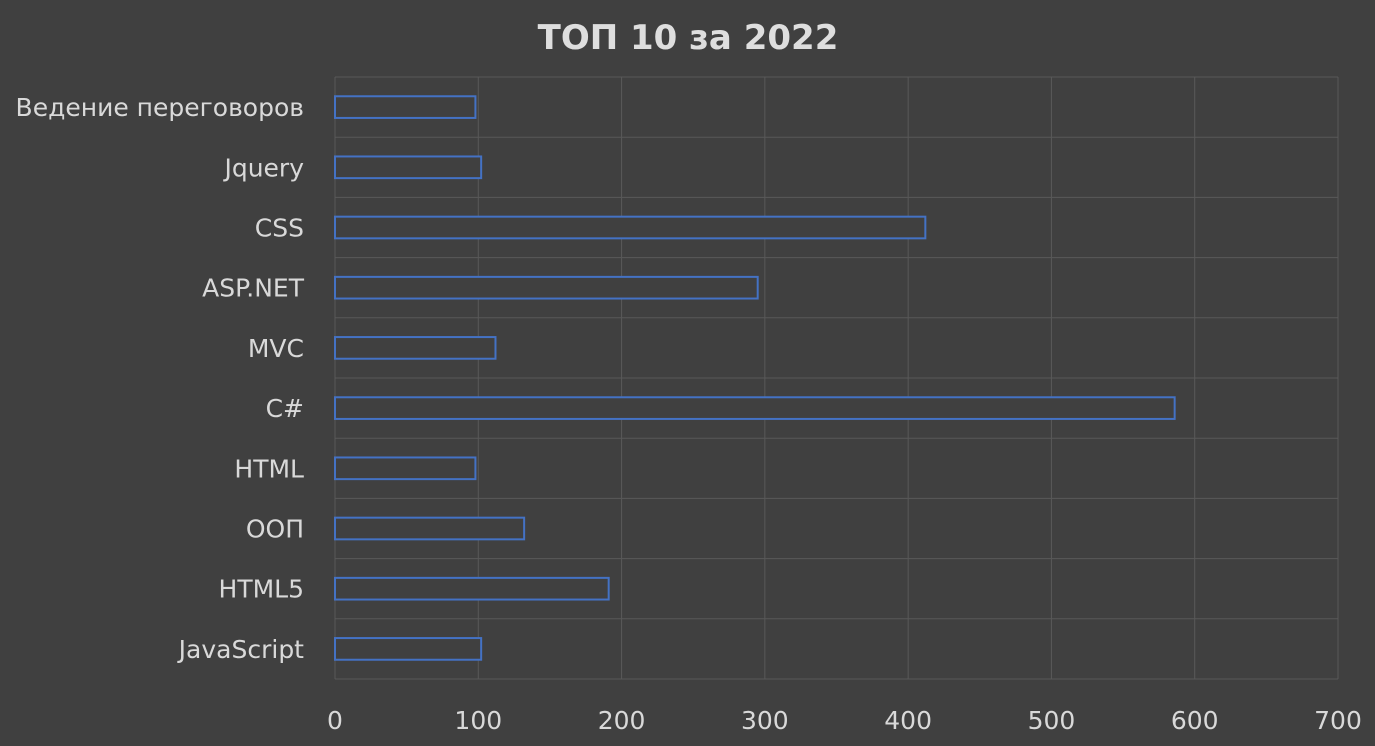 This screenshot has height=746, width=1375. I want to click on category-label: MVC, so click(276, 348).